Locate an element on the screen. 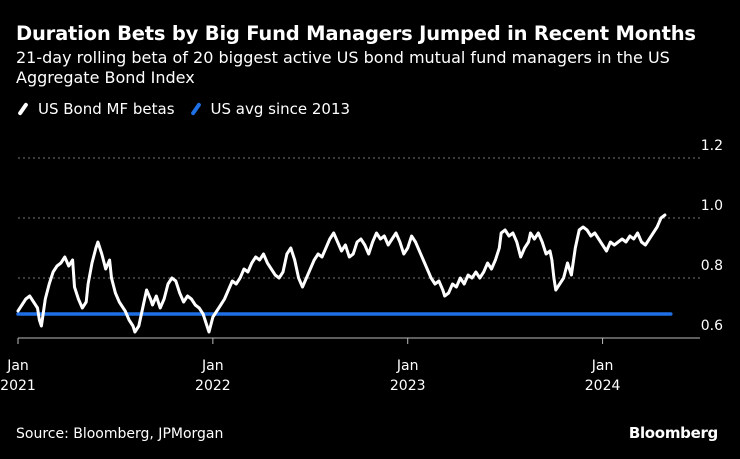 This screenshot has height=459, width=740. legend-item-us-avg: US avg since 2013 is located at coordinates (270, 109).